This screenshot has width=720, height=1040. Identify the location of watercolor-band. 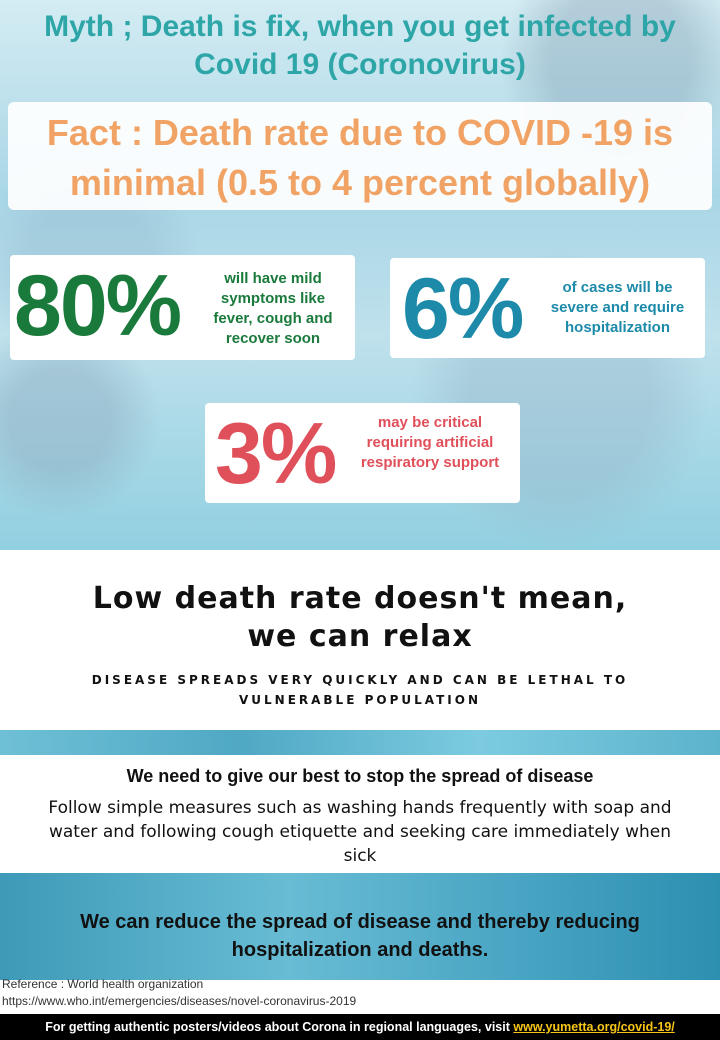
(360, 740).